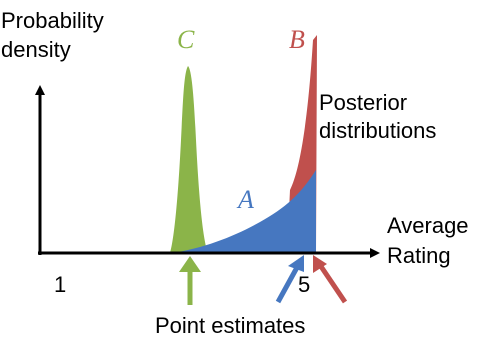 This screenshot has height=337, width=482. Describe the element at coordinates (36, 49) in the screenshot. I see `y-axis-label-line2: density` at that location.